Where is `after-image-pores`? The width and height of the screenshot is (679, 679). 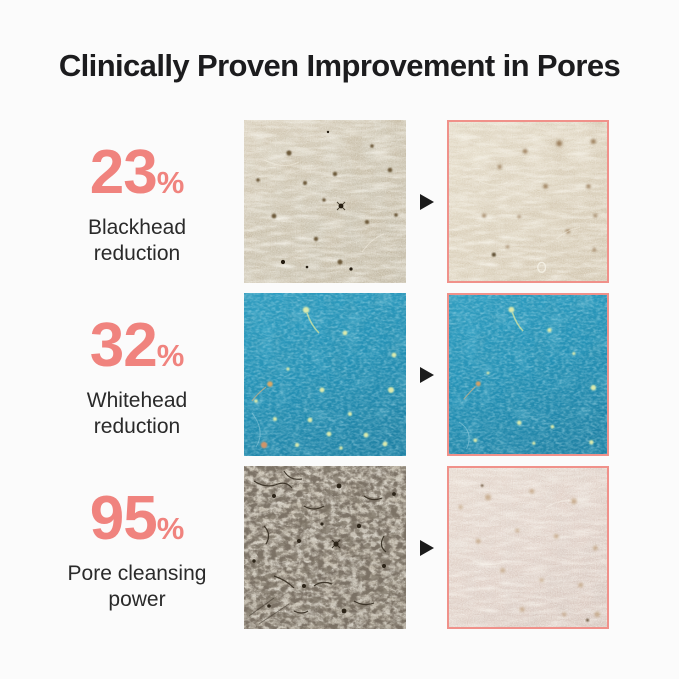
after-image-pores is located at coordinates (528, 547).